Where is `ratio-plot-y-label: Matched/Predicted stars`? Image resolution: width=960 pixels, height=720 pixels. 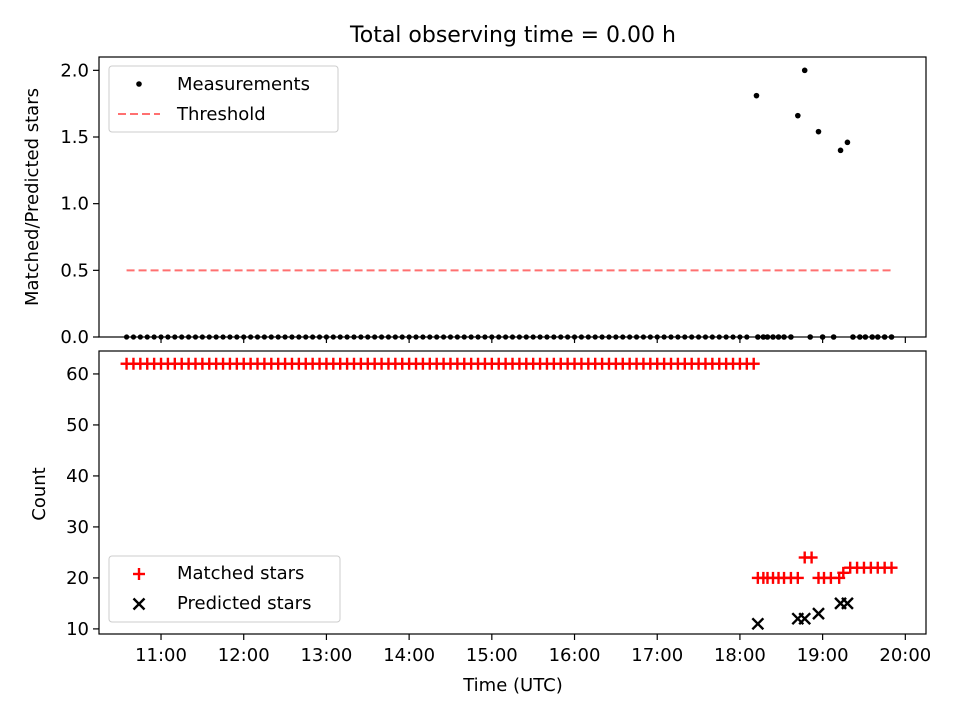
ratio-plot-y-label: Matched/Predicted stars is located at coordinates (32, 197).